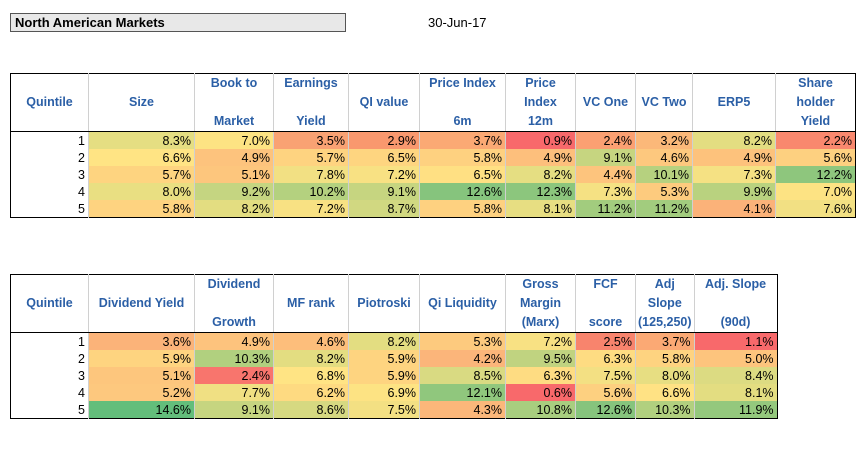 Image resolution: width=857 pixels, height=475 pixels. Describe the element at coordinates (384, 410) in the screenshot. I see `value-cell: 7.5%` at that location.